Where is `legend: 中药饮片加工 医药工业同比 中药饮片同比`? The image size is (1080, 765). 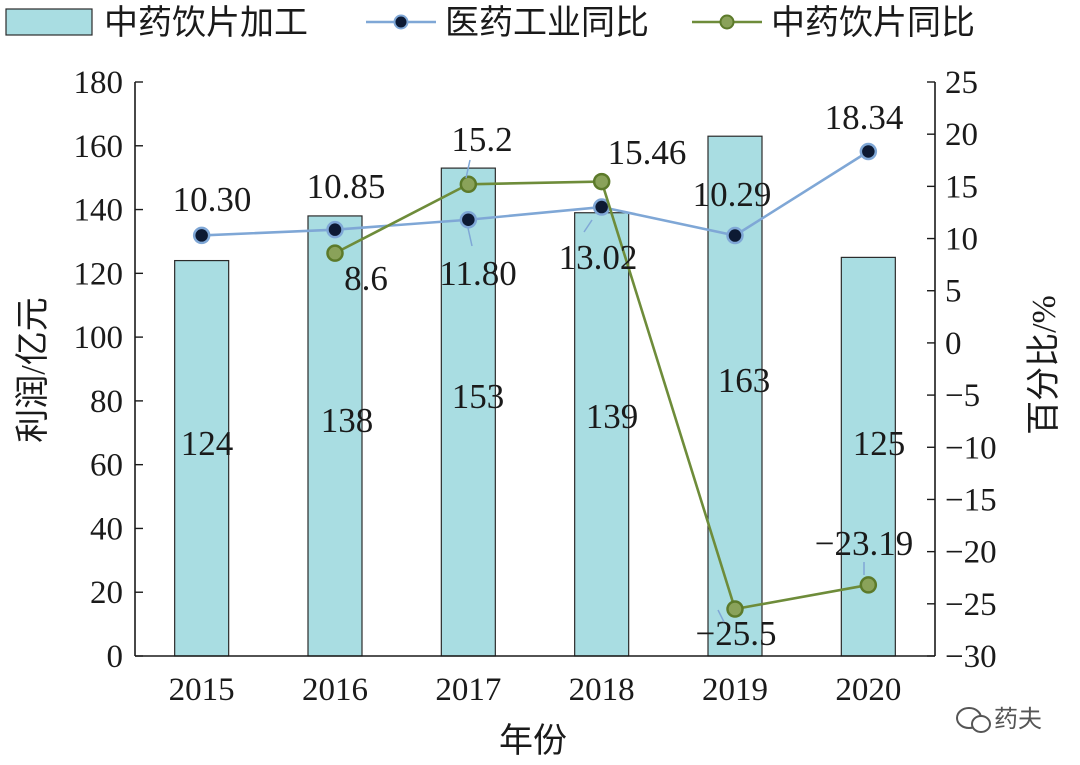 legend: 中药饮片加工 医药工业同比 中药饮片同比 is located at coordinates (490, 23).